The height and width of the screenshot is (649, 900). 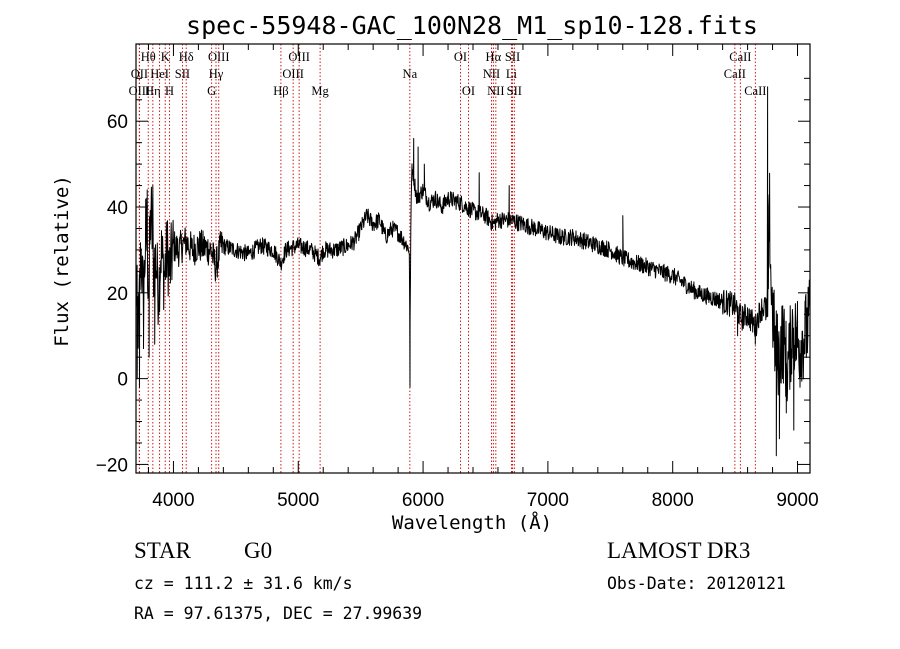 I want to click on x-tick-label: 9000, so click(x=797, y=500).